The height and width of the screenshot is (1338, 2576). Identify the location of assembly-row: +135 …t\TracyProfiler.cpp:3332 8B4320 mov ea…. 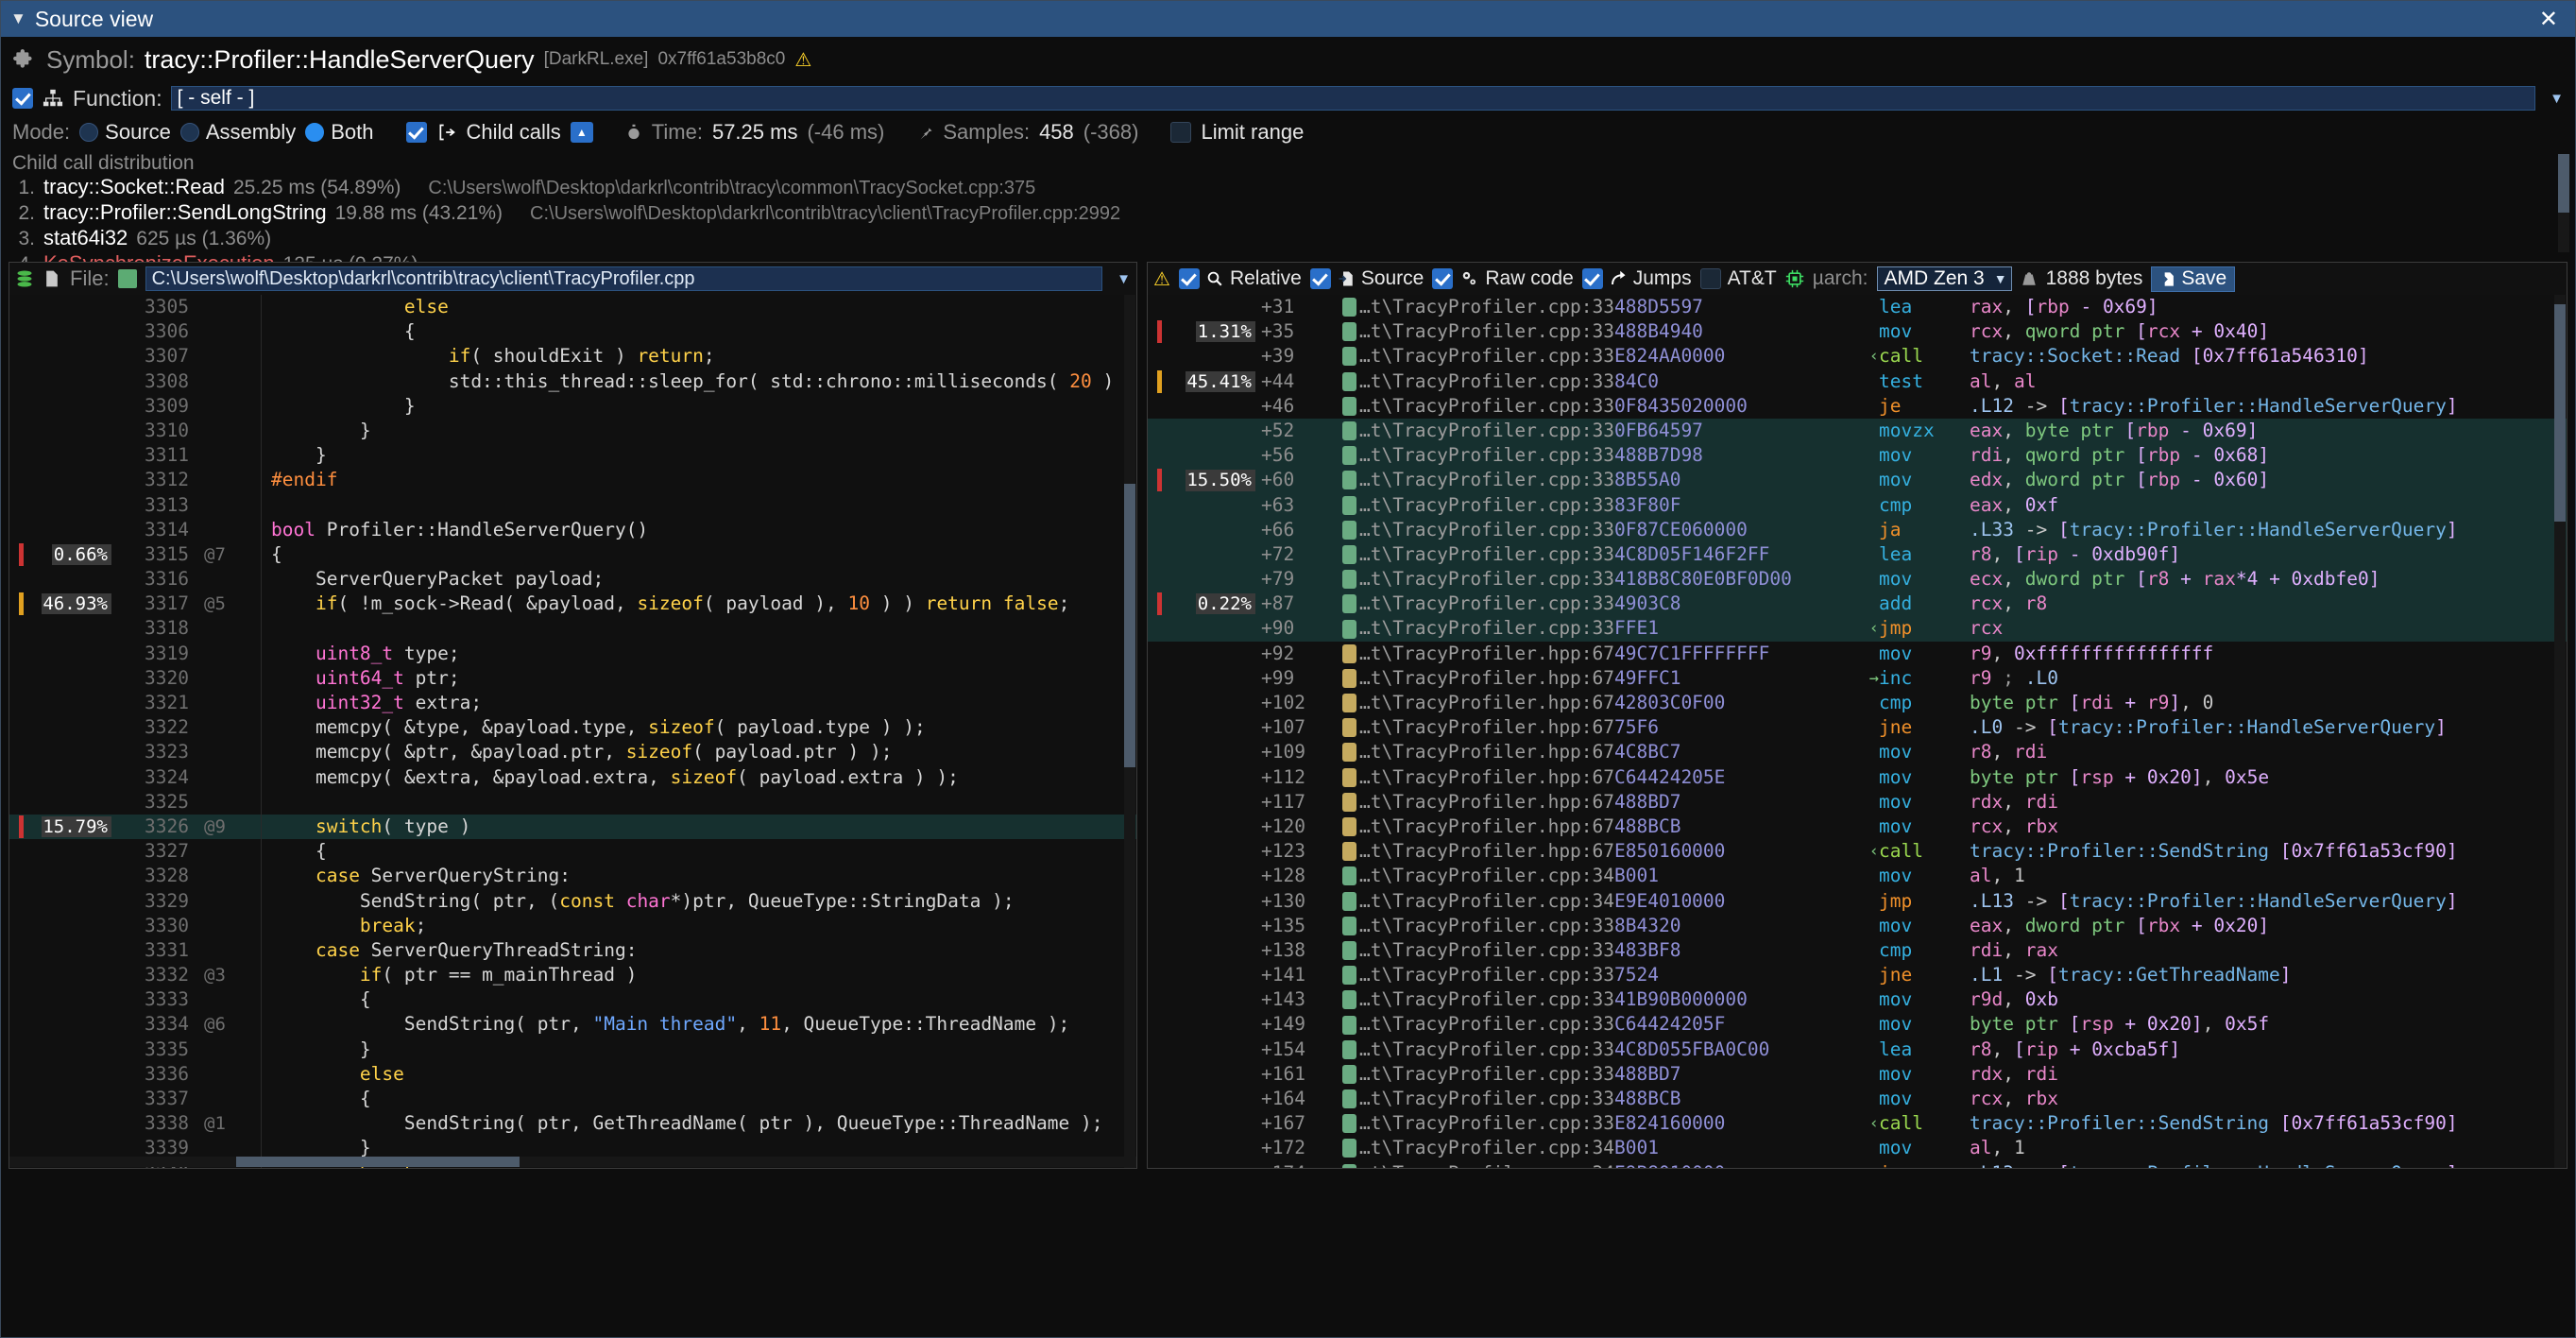
(1858, 926).